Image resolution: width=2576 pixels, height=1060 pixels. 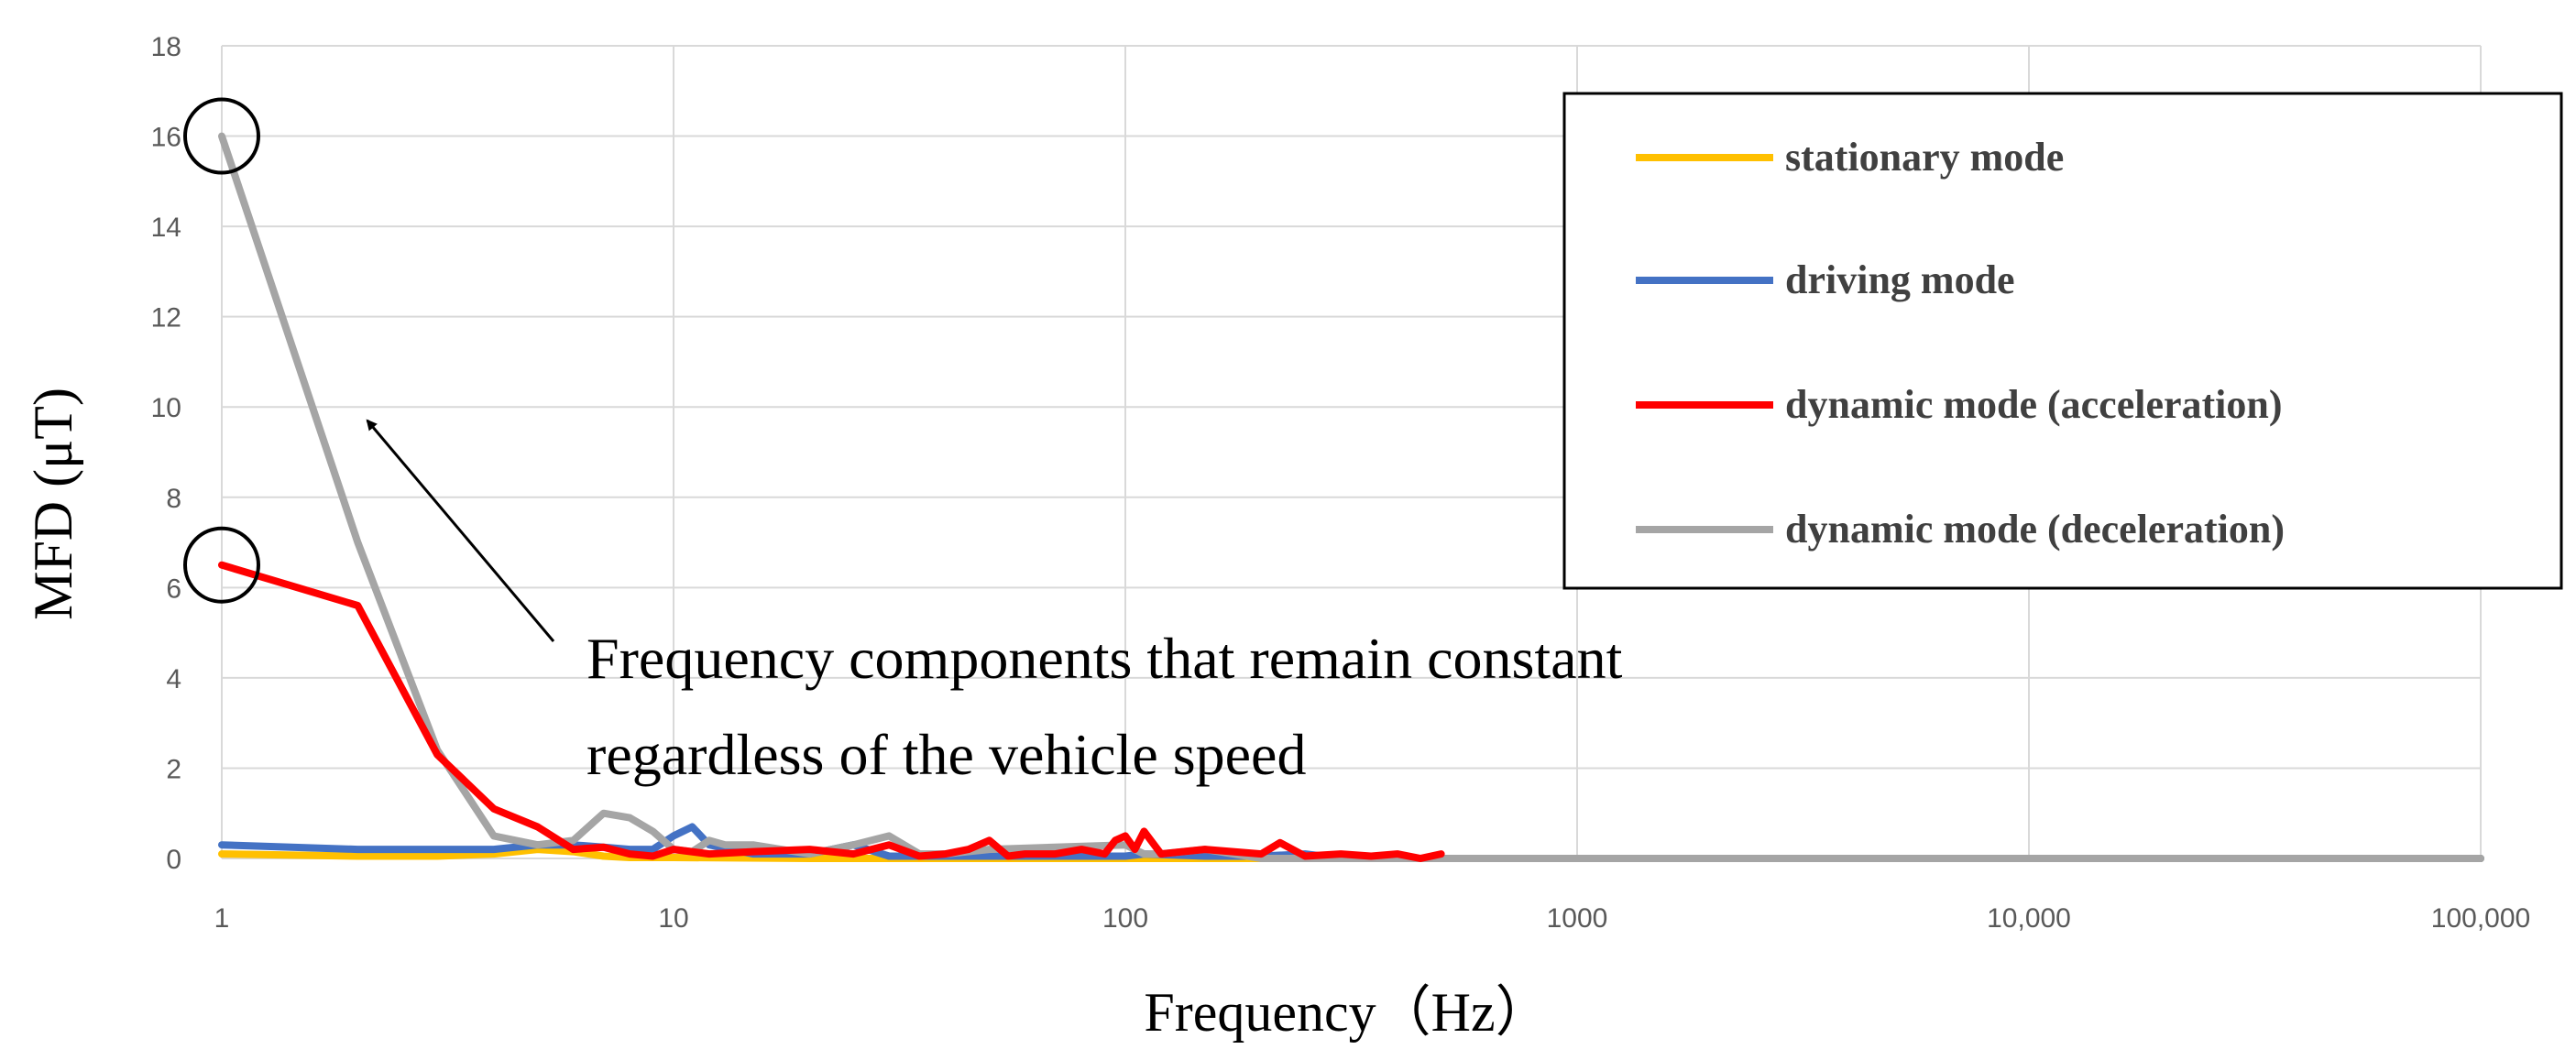 I want to click on y-axis-title: MFD (μT), so click(x=53, y=504).